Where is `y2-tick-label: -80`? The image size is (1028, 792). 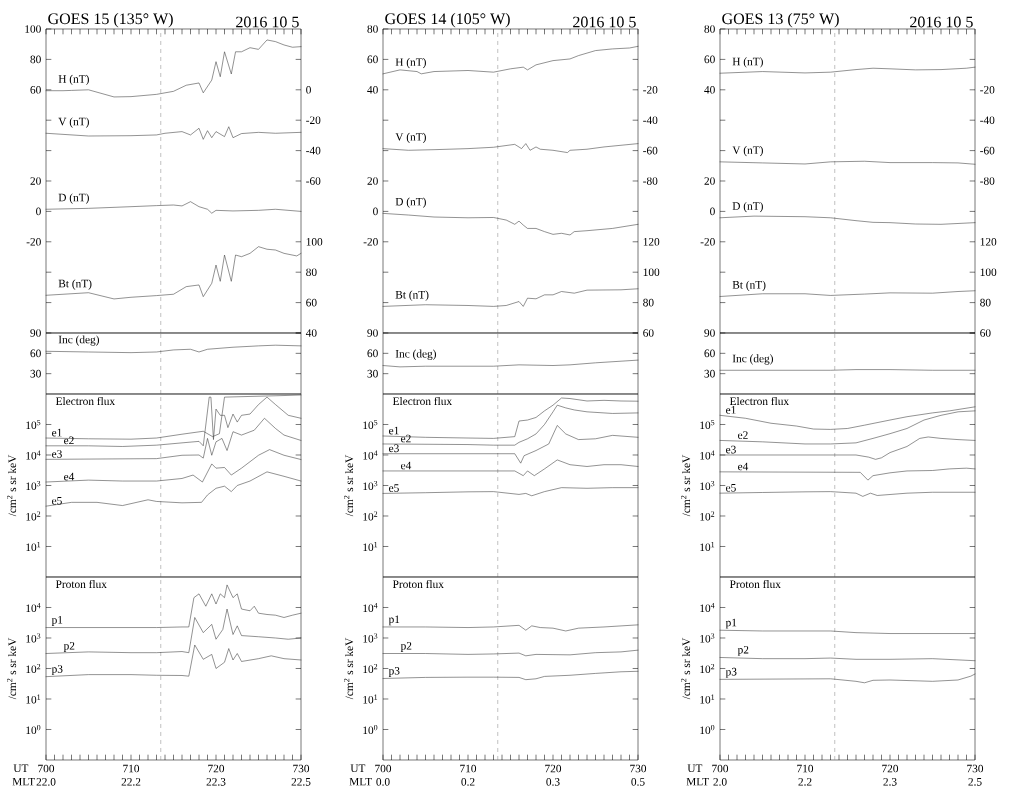 y2-tick-label: -80 is located at coordinates (650, 181).